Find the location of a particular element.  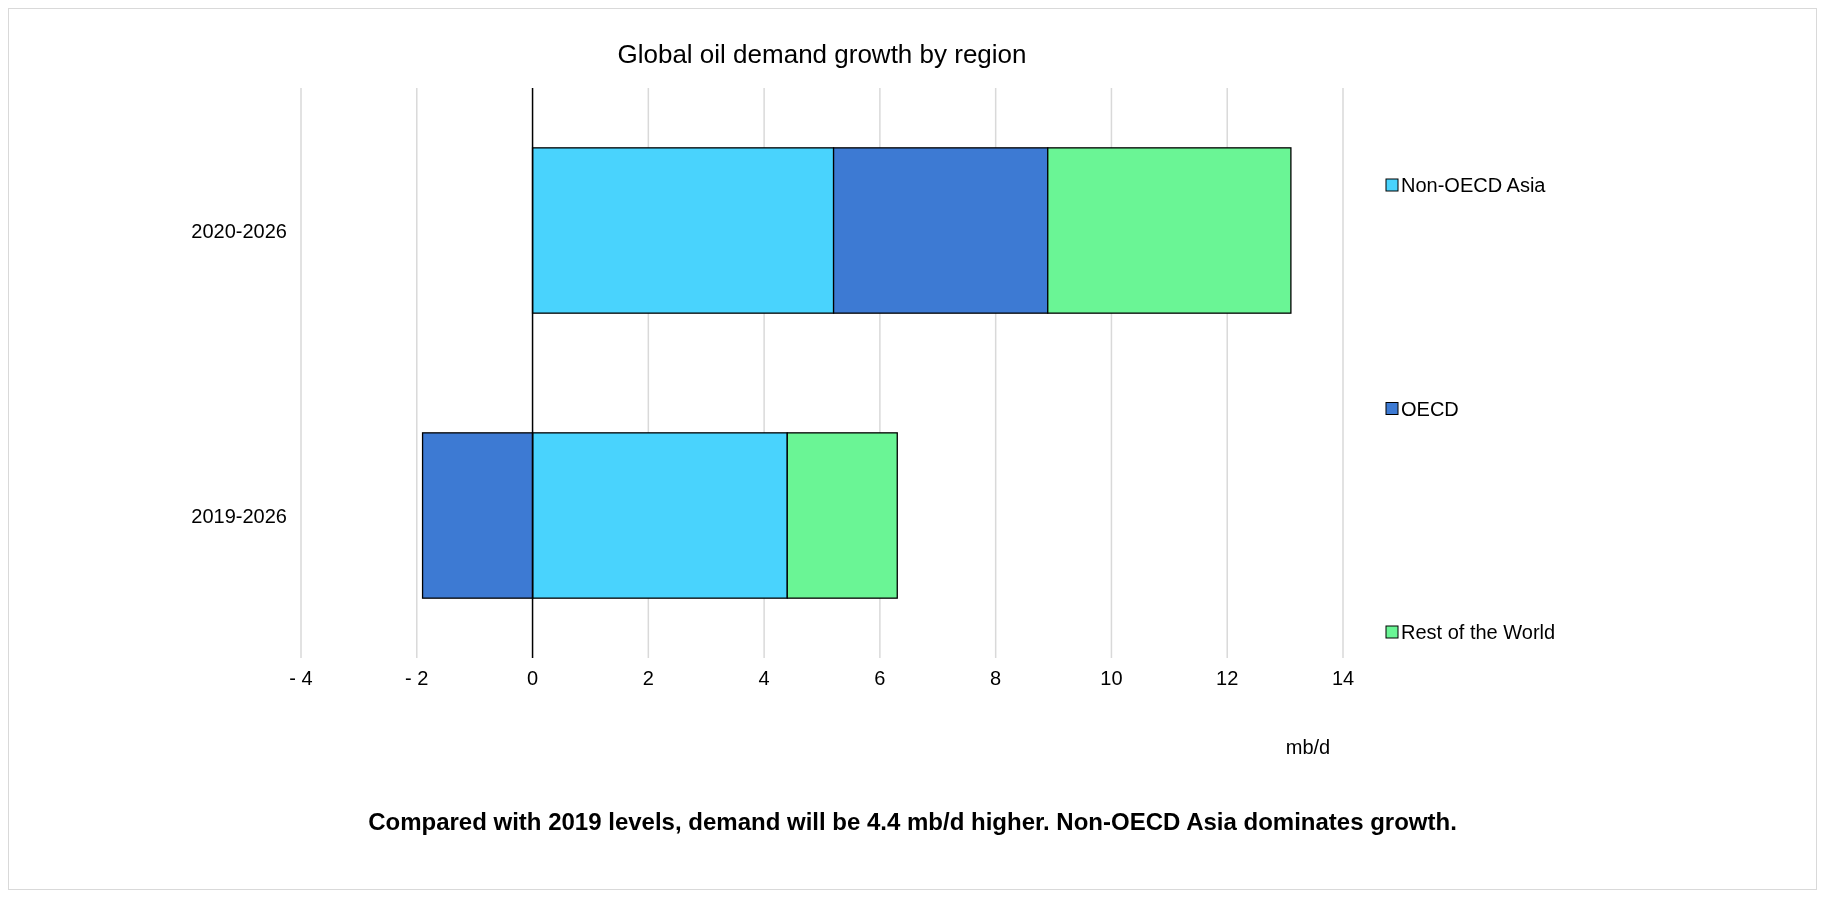

legend-label: Rest of the World is located at coordinates (1478, 632).